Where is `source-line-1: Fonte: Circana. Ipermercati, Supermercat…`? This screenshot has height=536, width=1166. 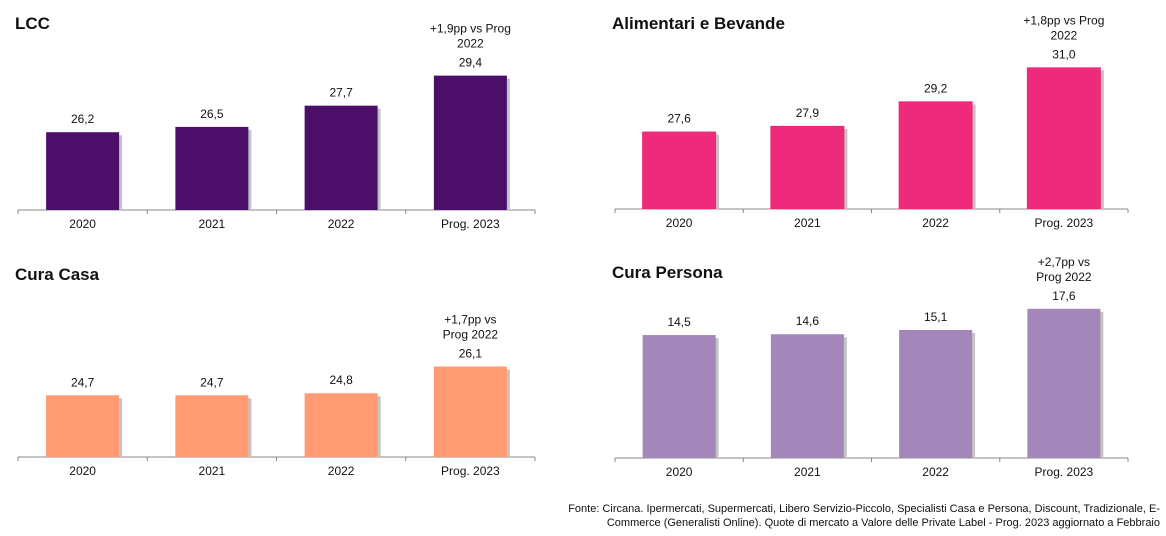 source-line-1: Fonte: Circana. Ipermercati, Supermercat… is located at coordinates (864, 509).